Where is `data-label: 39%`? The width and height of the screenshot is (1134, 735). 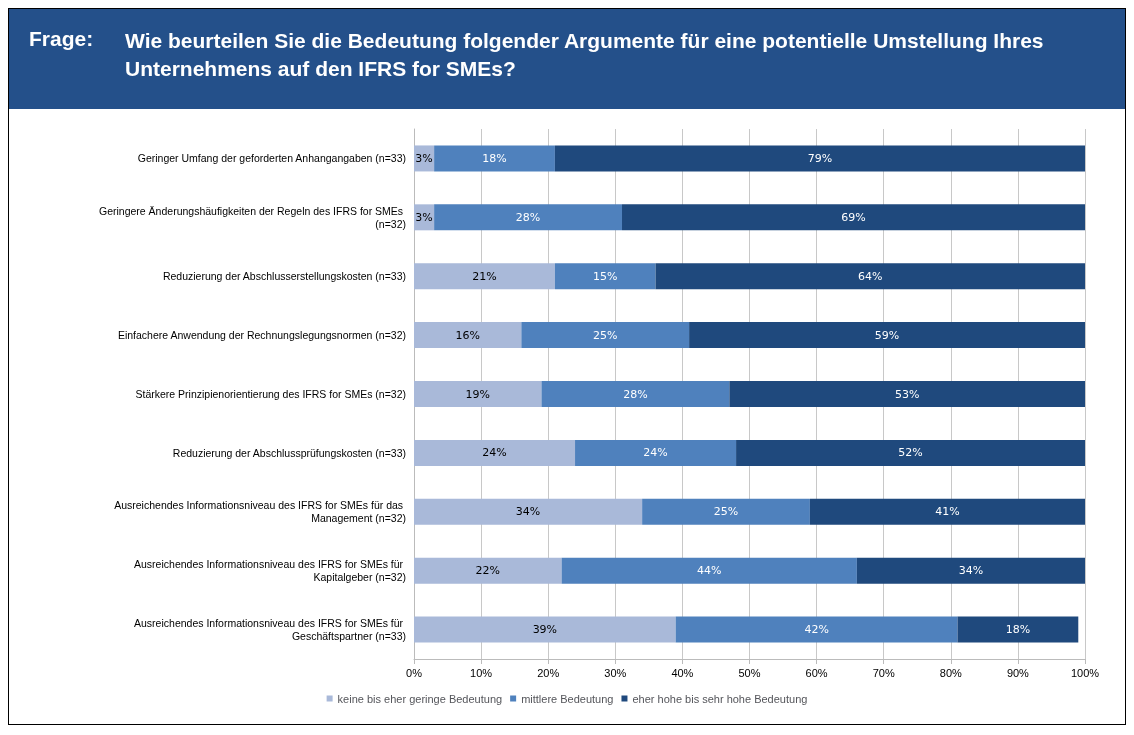 data-label: 39% is located at coordinates (545, 630).